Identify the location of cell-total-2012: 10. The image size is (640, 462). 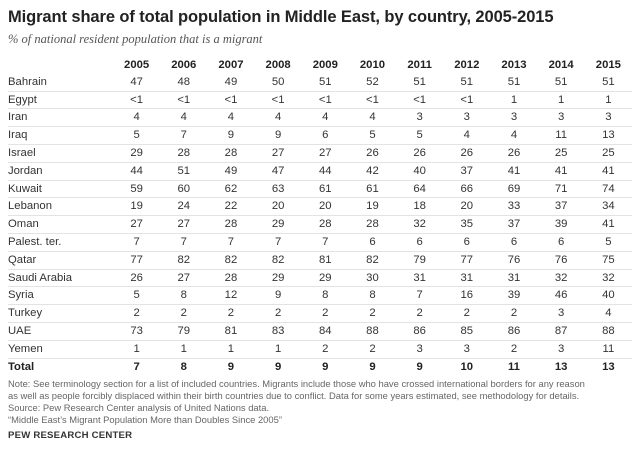
(467, 366).